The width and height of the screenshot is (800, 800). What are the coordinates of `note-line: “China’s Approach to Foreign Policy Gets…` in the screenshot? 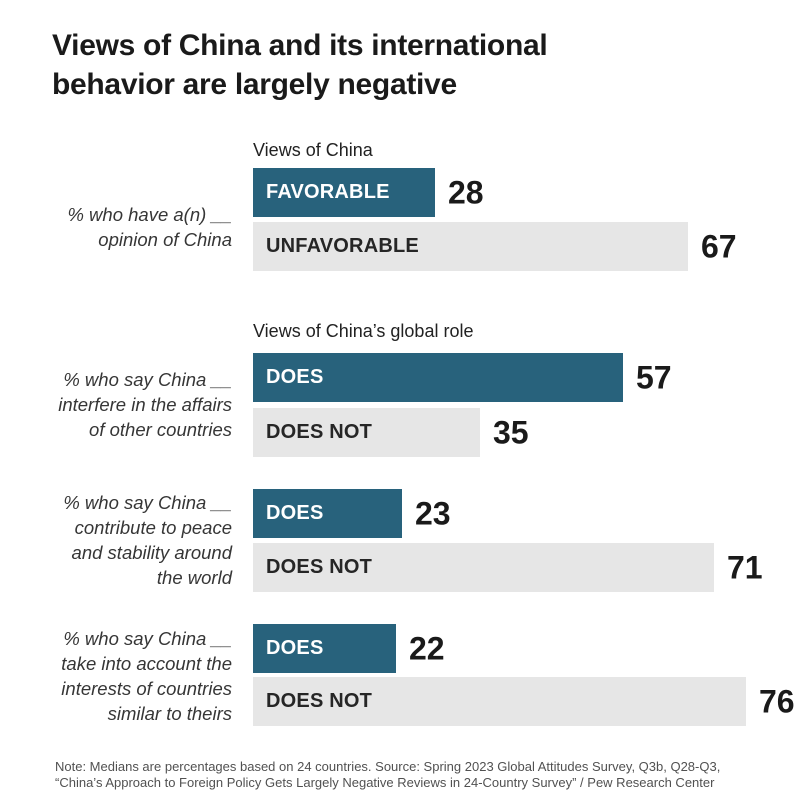 It's located at (385, 782).